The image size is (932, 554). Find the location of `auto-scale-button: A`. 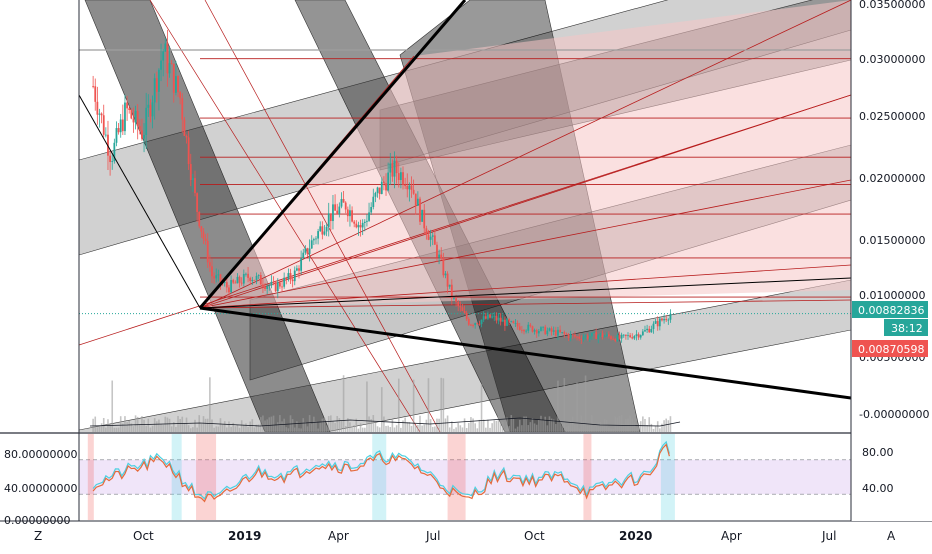

auto-scale-button: A is located at coordinates (891, 536).